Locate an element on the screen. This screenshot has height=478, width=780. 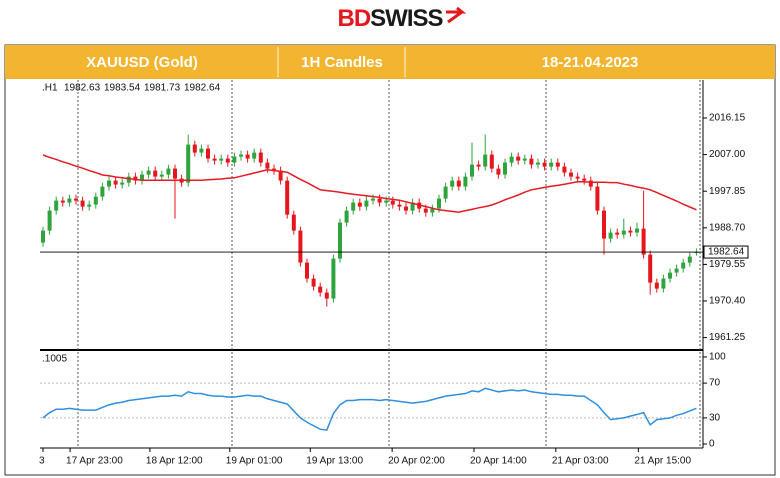
y-tick-label: 1997.85 is located at coordinates (727, 191).